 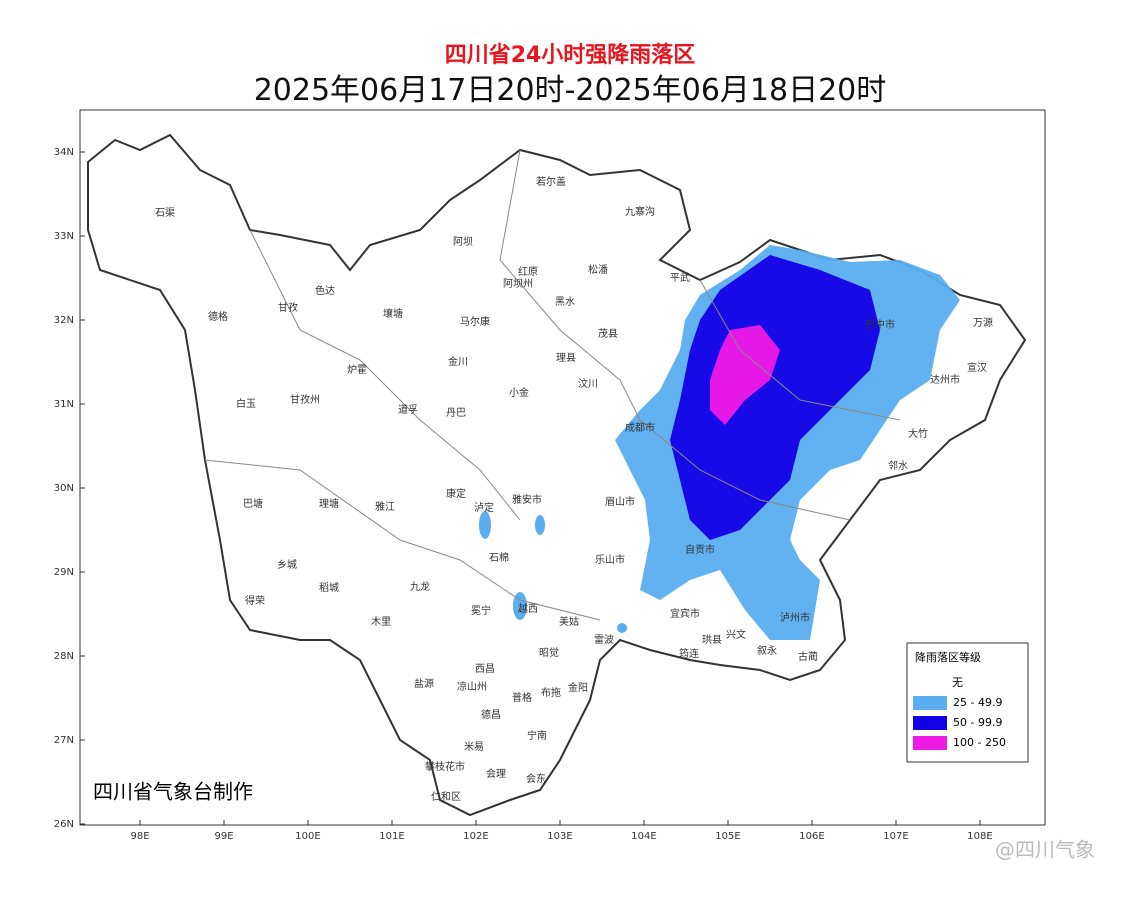 What do you see at coordinates (408, 409) in the screenshot?
I see `place-label: 道孚` at bounding box center [408, 409].